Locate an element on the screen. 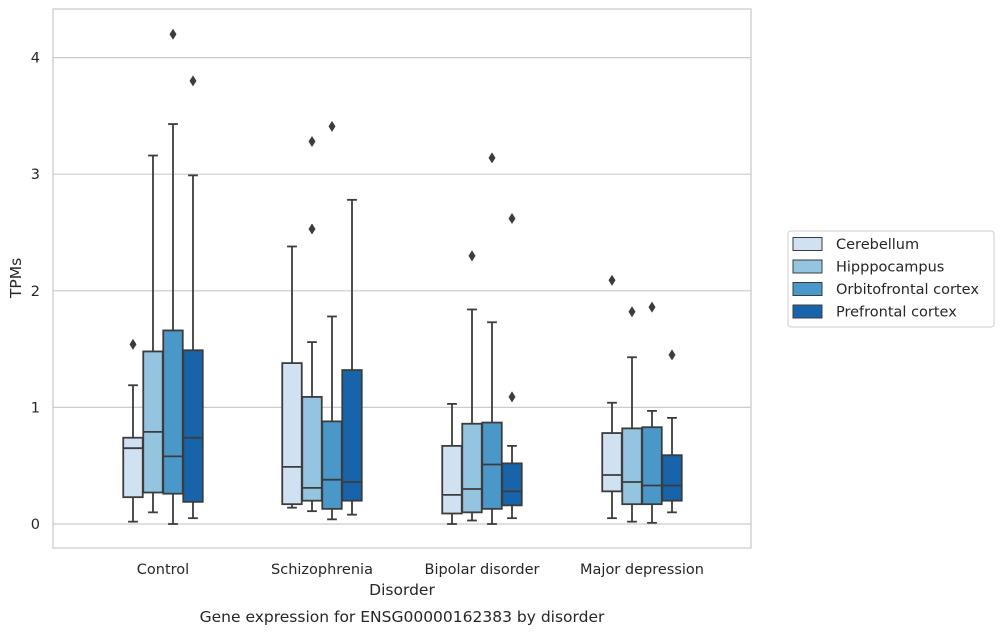  legend-label: Hipppocampus is located at coordinates (890, 268).